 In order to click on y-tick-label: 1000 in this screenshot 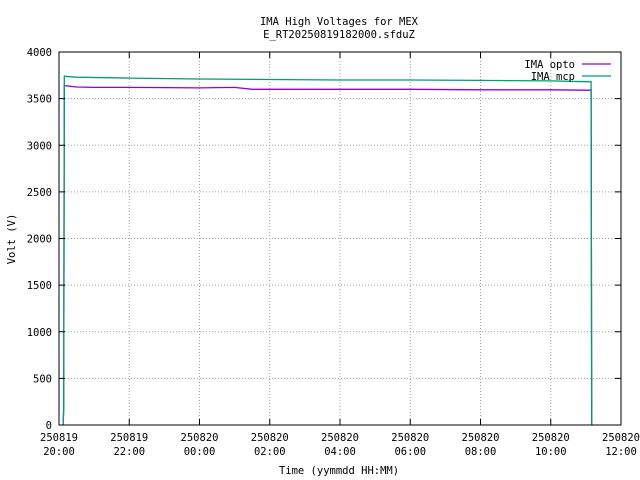, I will do `click(39, 333)`.